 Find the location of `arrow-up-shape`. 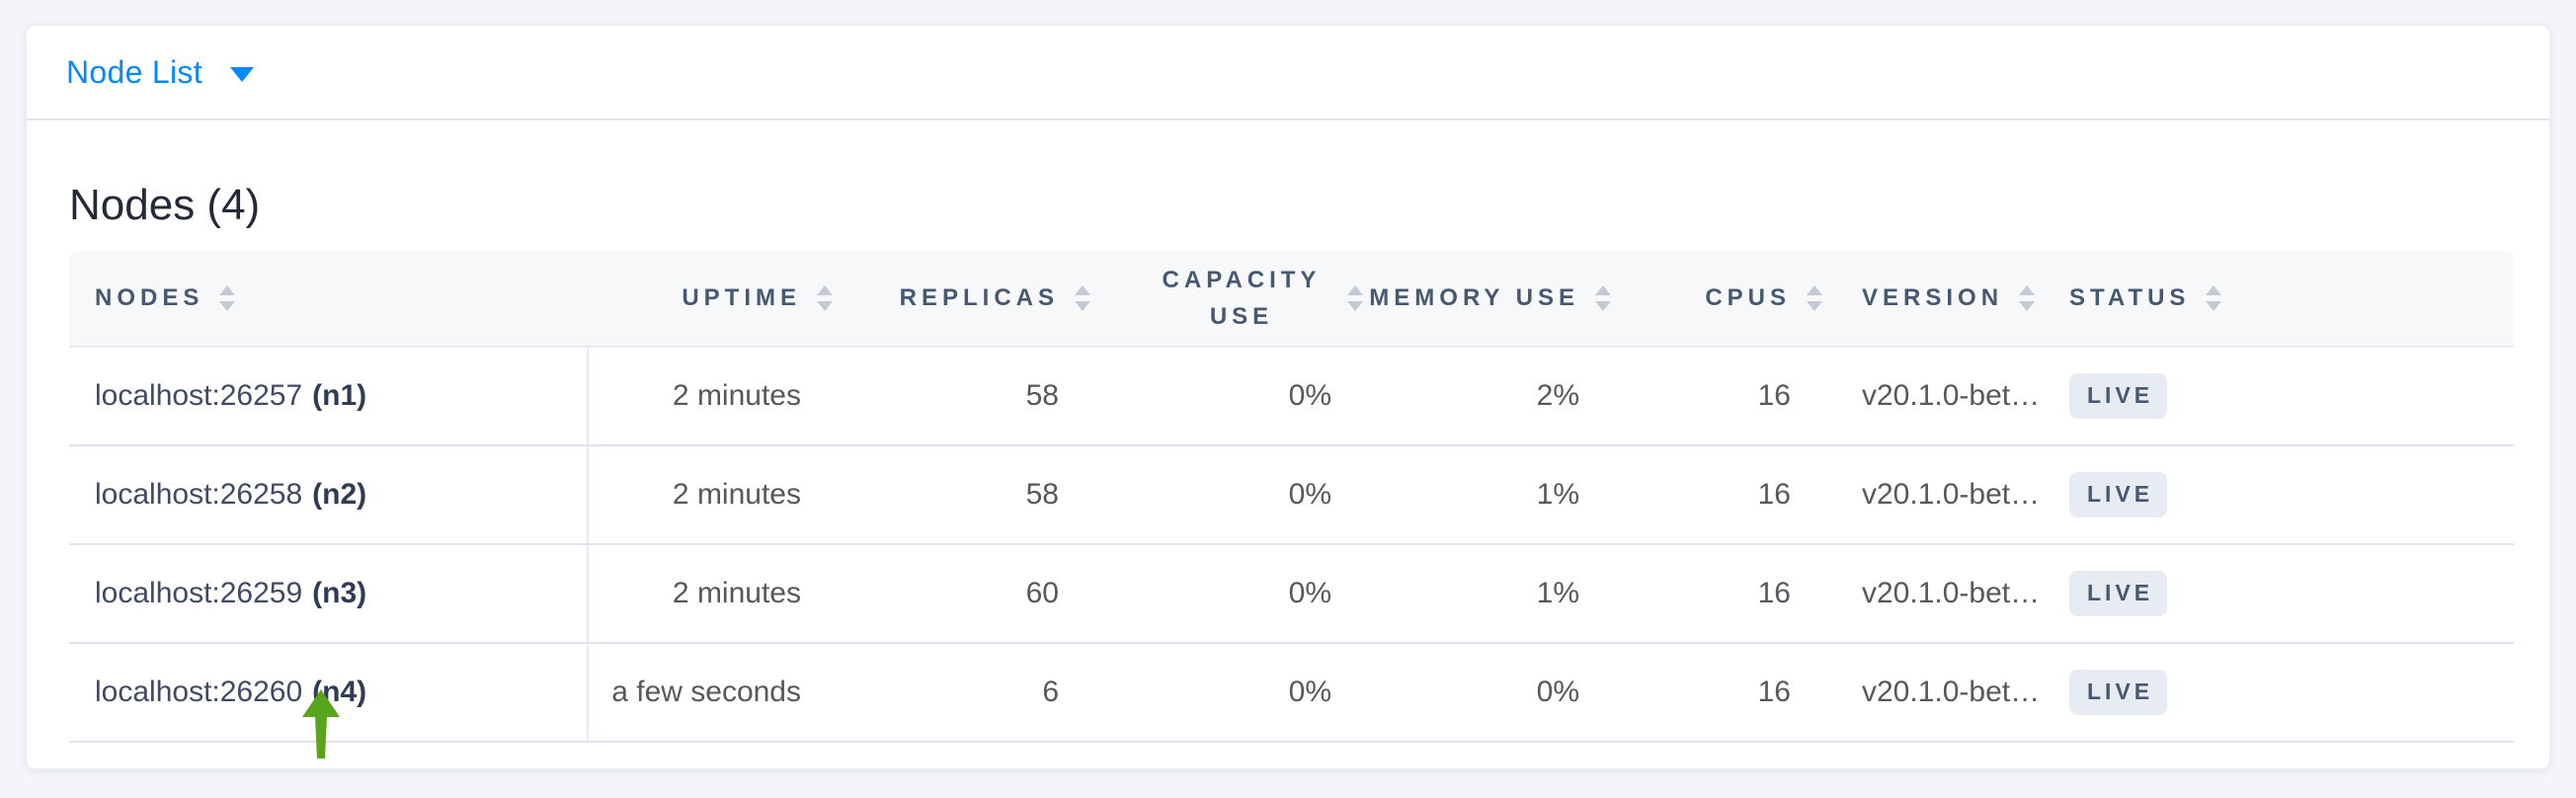

arrow-up-shape is located at coordinates (321, 723).